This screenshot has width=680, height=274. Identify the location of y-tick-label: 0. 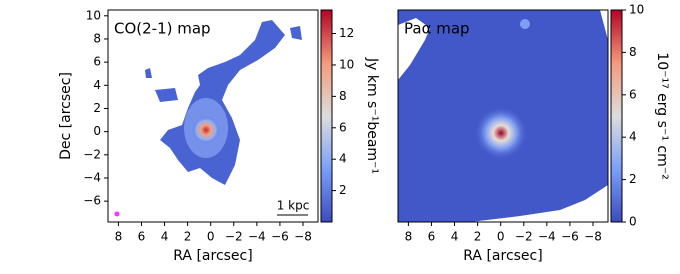
(97, 131).